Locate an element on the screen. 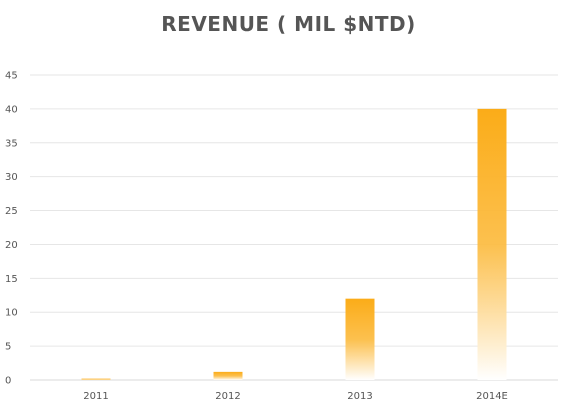 Image resolution: width=577 pixels, height=404 pixels. y-tick-label: 40 is located at coordinates (11, 109).